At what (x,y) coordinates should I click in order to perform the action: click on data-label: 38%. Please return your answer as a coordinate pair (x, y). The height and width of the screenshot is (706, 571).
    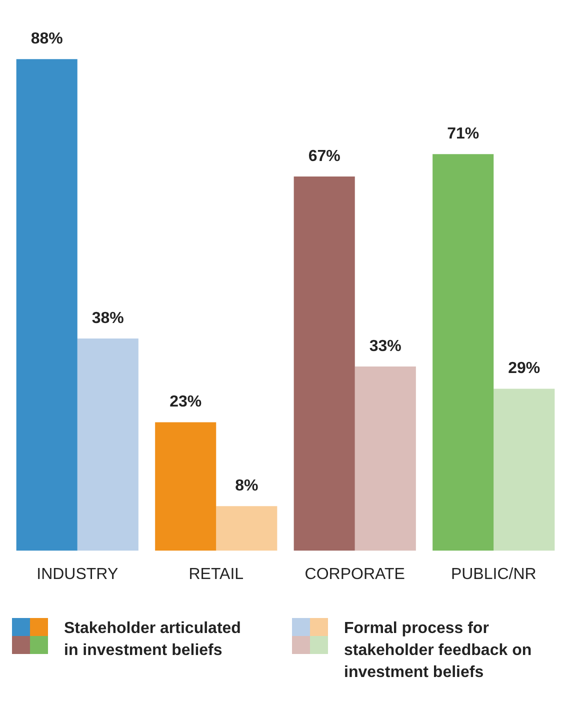
    Looking at the image, I should click on (108, 318).